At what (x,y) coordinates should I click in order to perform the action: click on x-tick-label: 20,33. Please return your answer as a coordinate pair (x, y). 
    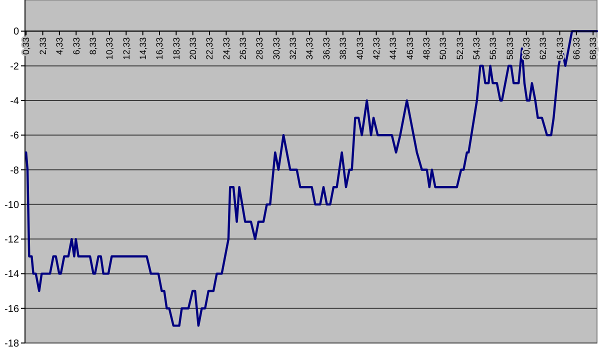
    Looking at the image, I should click on (193, 48).